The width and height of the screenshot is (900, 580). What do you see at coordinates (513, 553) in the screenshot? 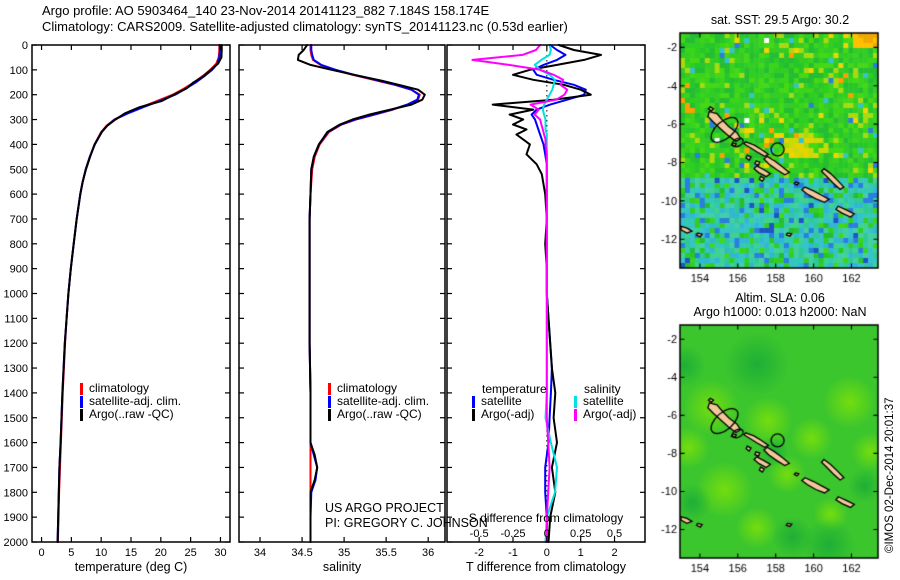
I see `svg-text: -1` at bounding box center [513, 553].